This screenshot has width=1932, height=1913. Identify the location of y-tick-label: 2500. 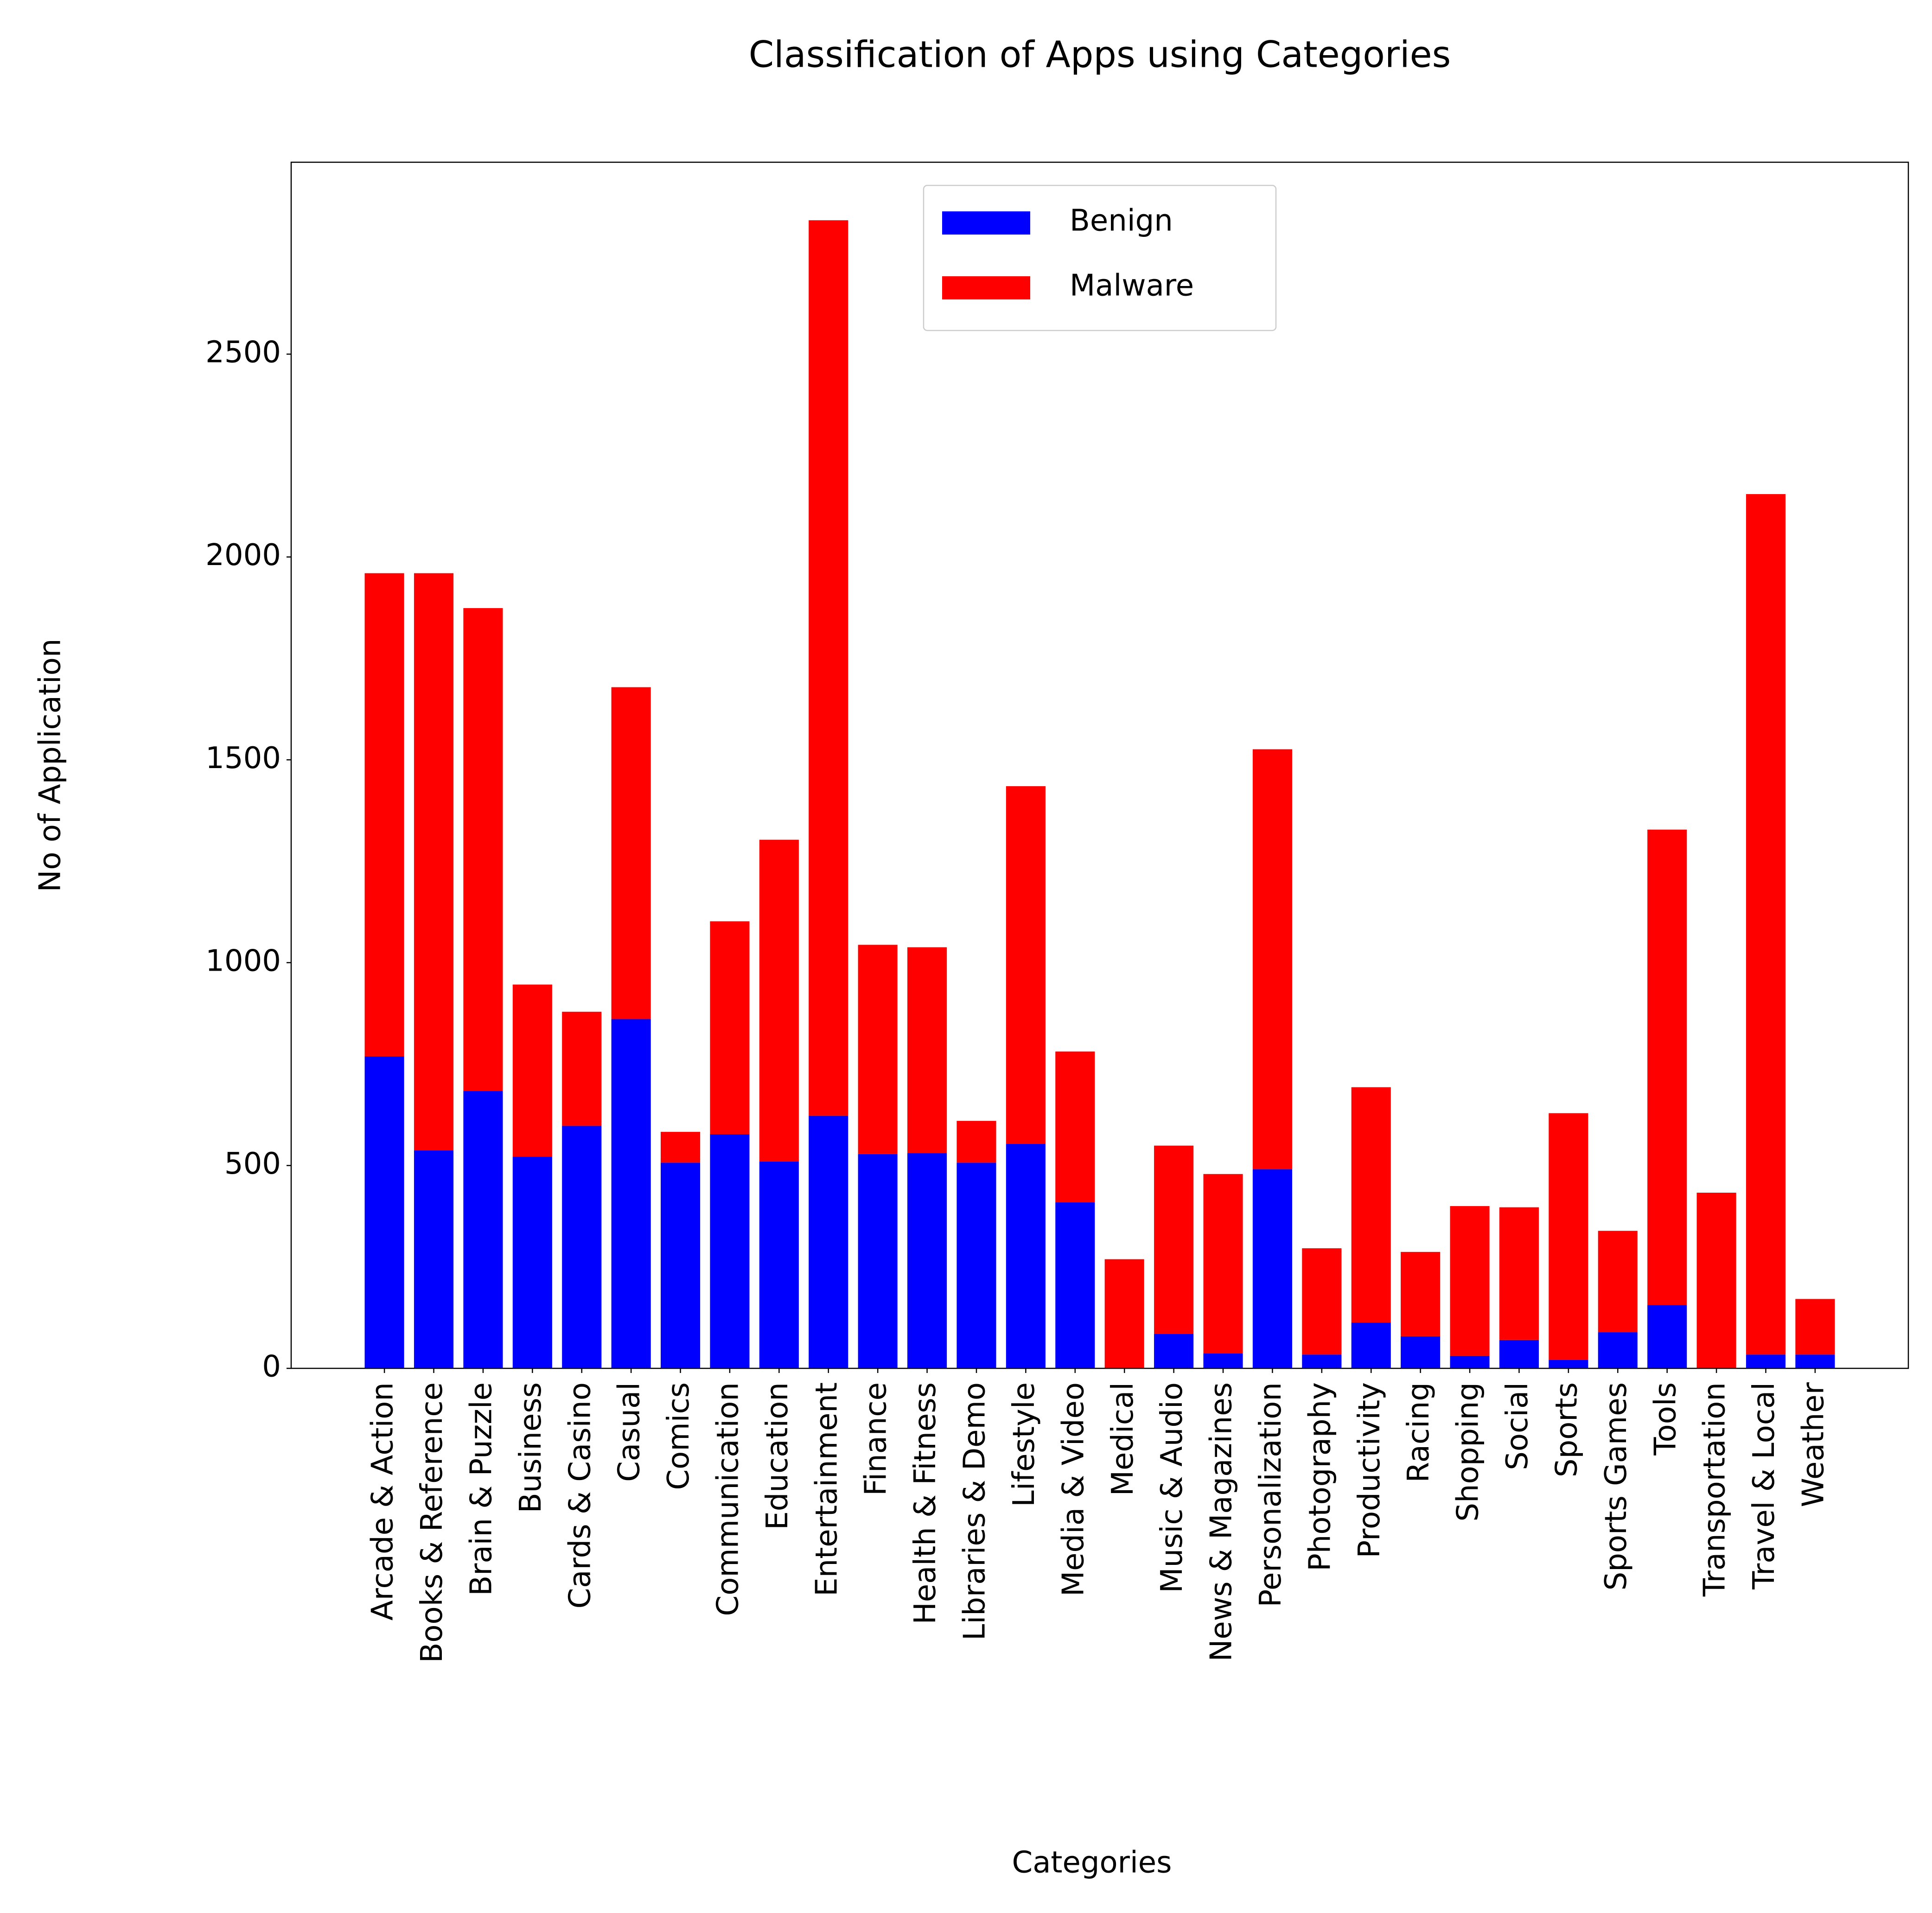
(243, 353).